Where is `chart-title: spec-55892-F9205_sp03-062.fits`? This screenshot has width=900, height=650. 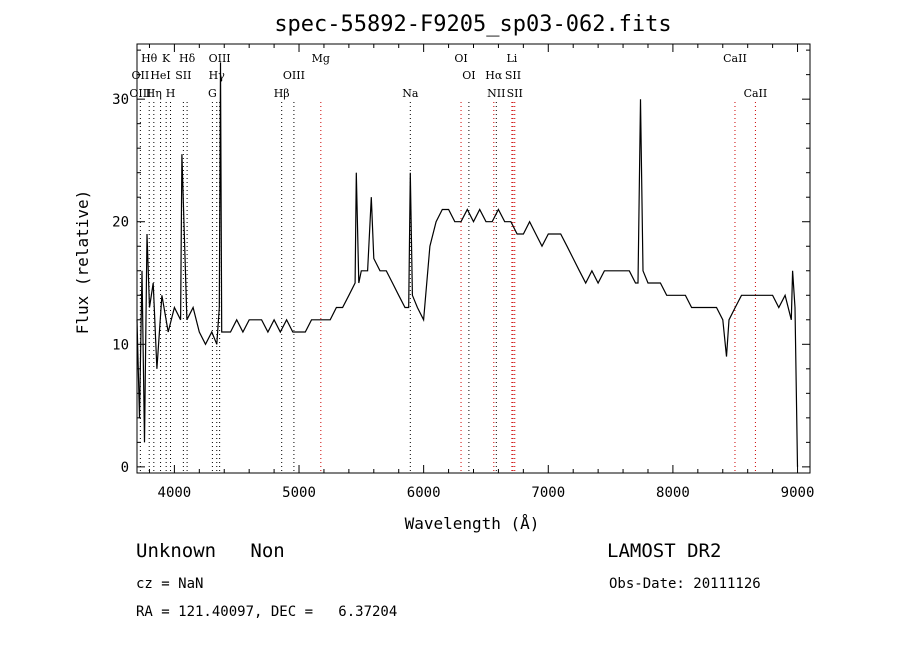 chart-title: spec-55892-F9205_sp03-062.fits is located at coordinates (472, 24).